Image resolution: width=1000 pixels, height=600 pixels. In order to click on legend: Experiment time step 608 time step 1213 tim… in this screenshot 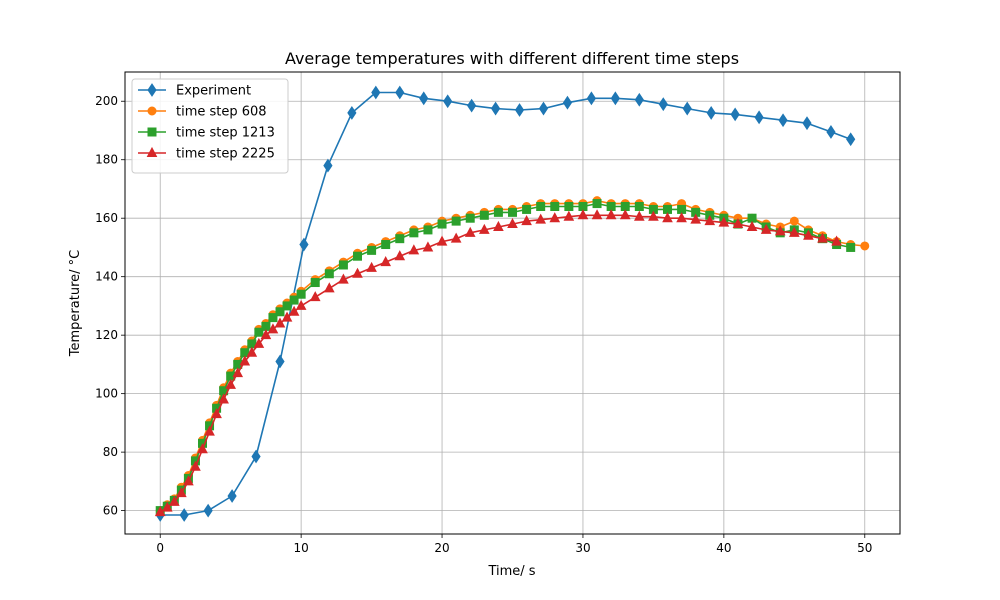, I will do `click(210, 126)`.